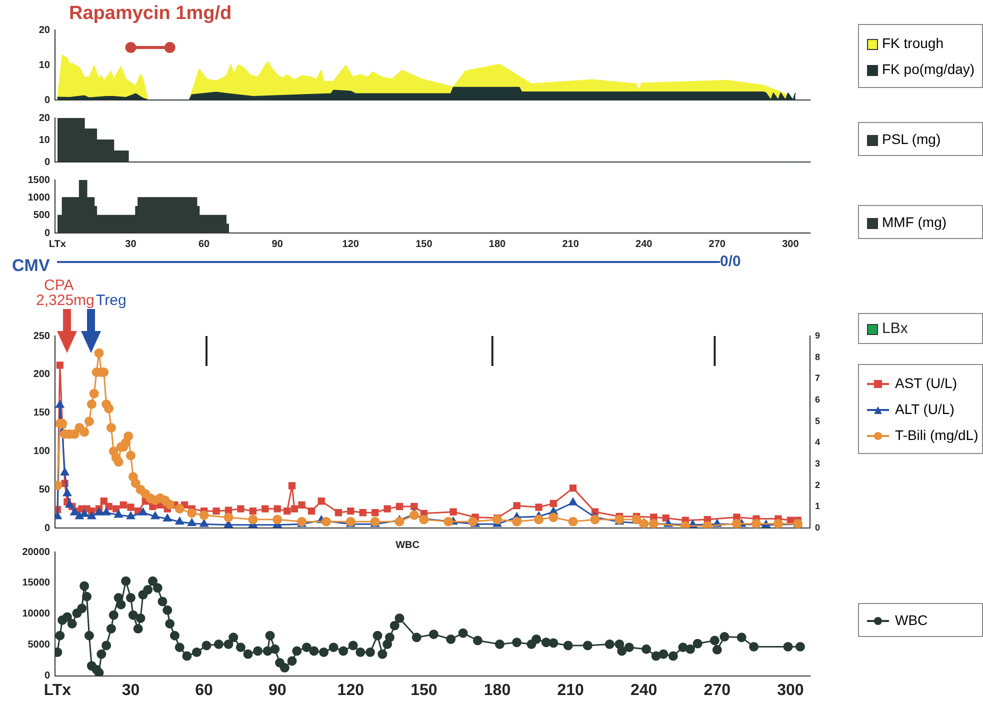  What do you see at coordinates (895, 328) in the screenshot?
I see `text: LBx` at bounding box center [895, 328].